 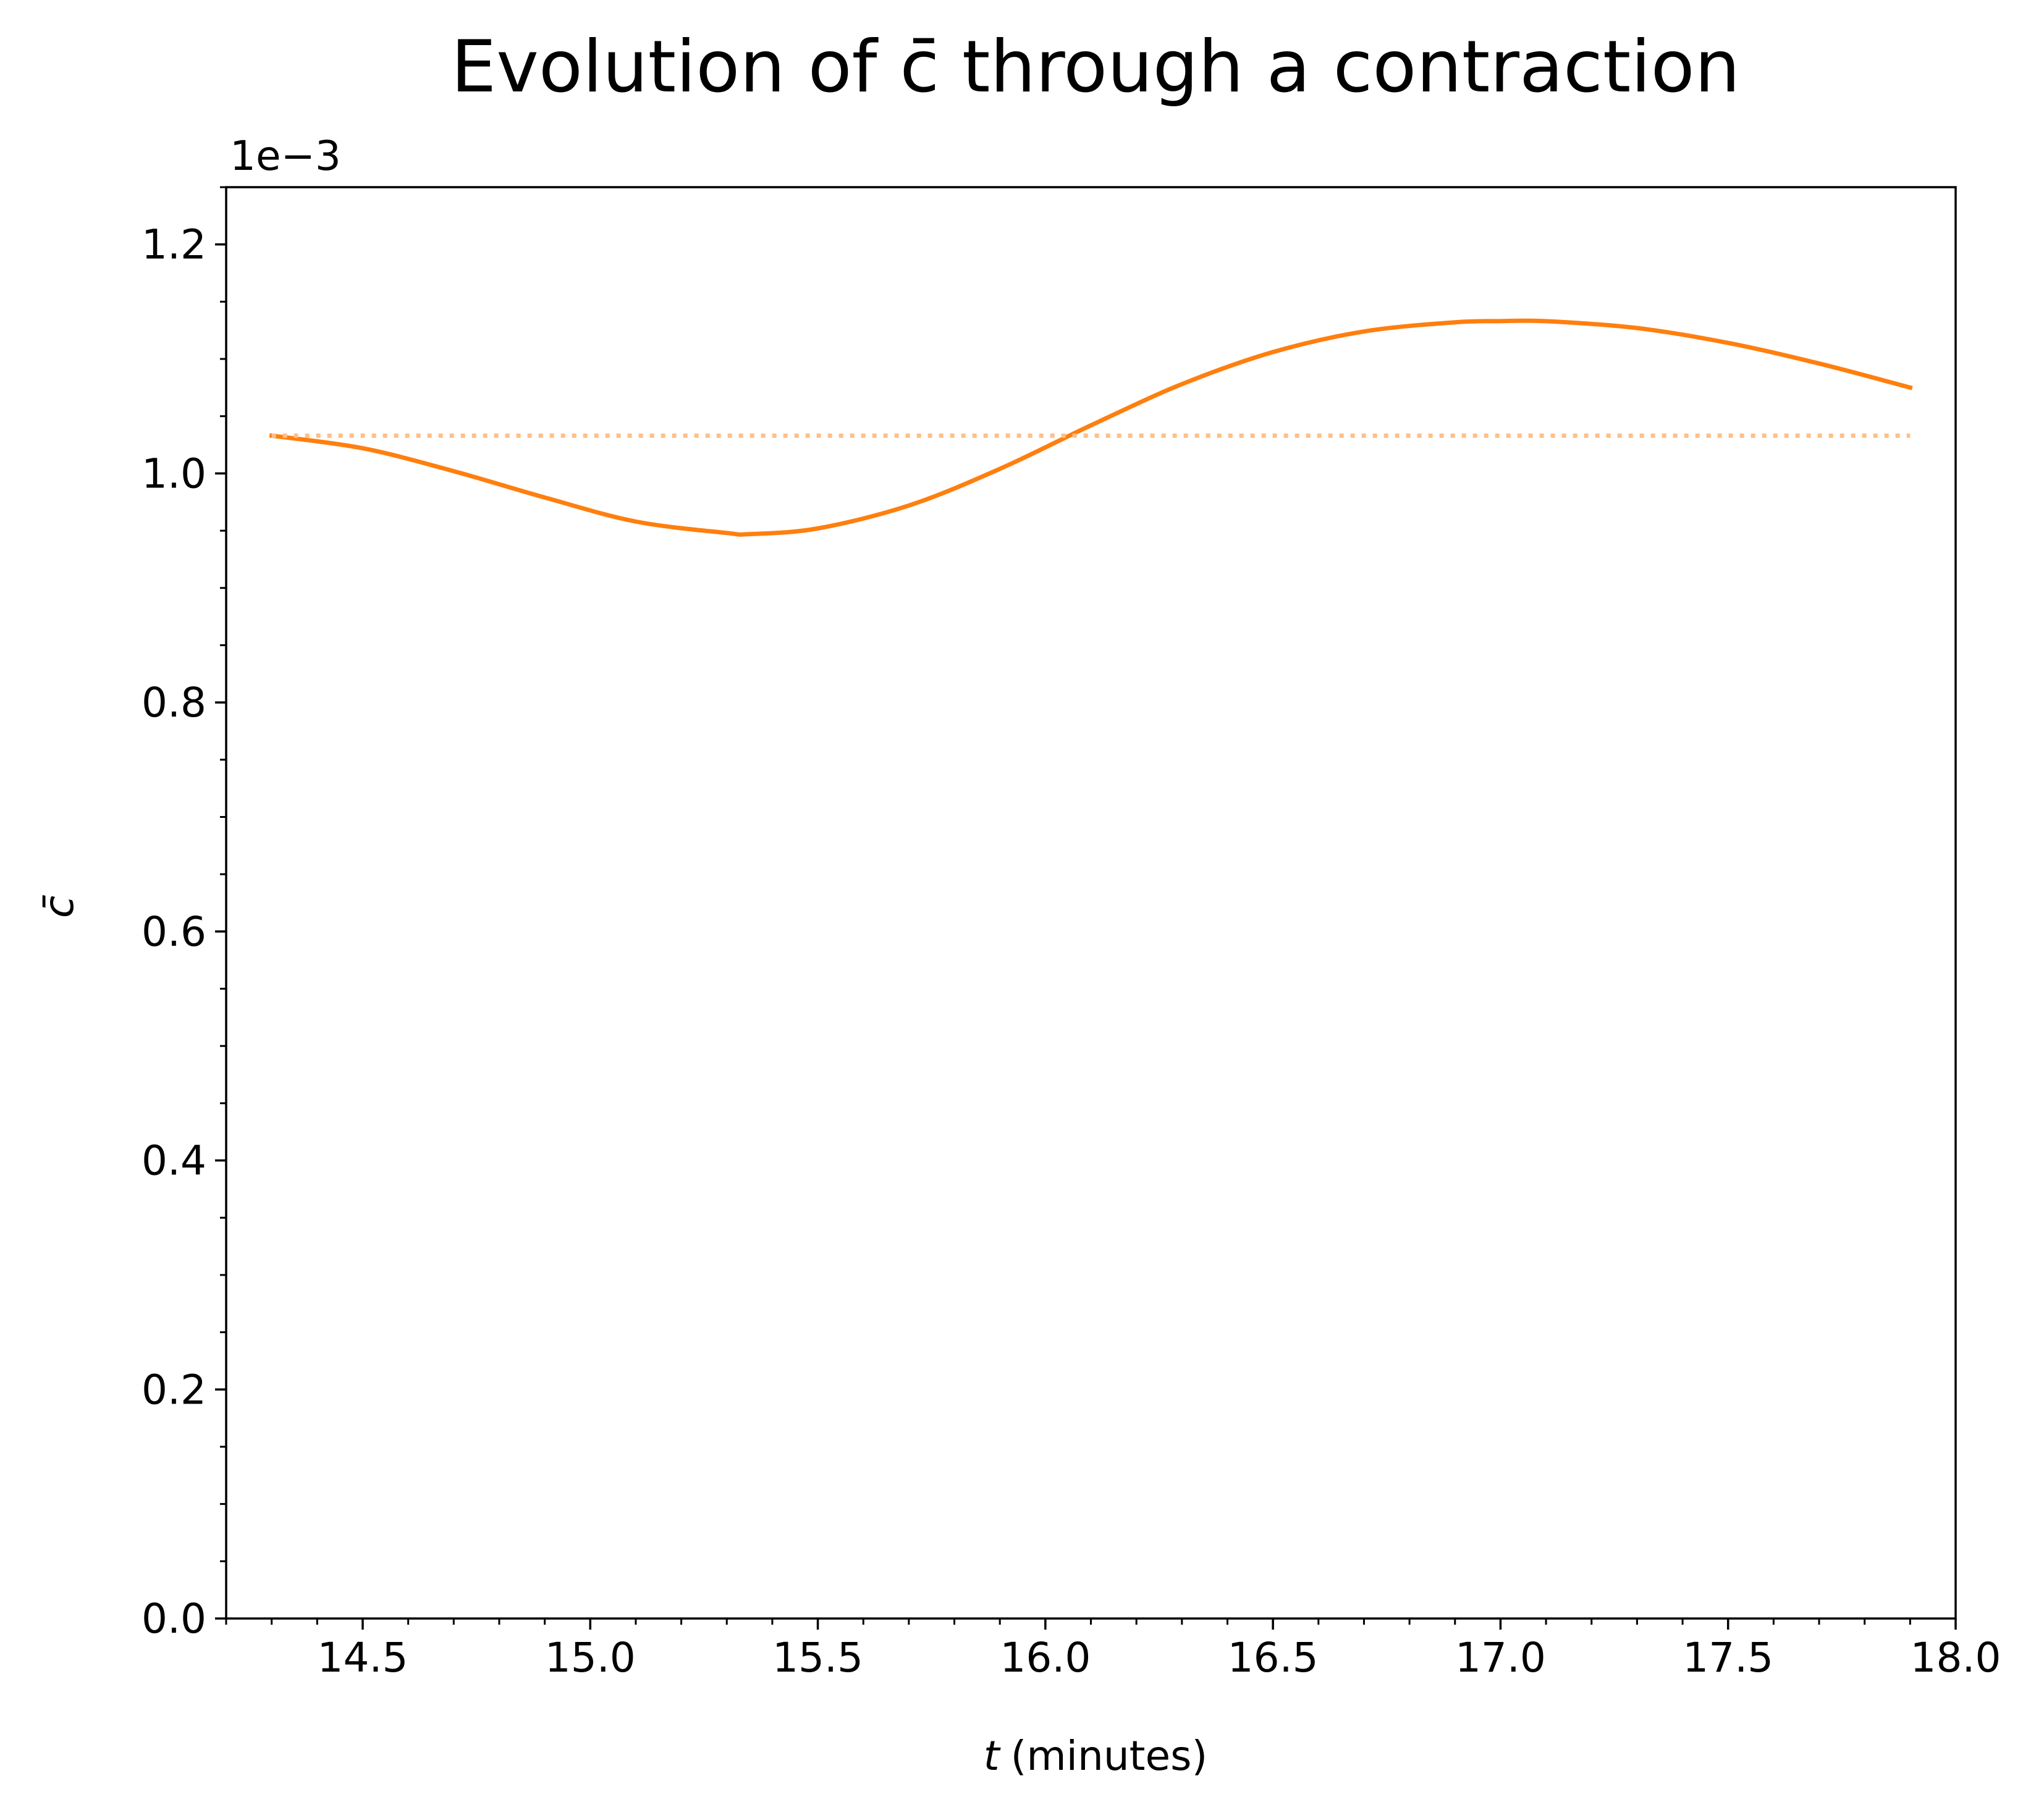 What do you see at coordinates (1728, 1658) in the screenshot?
I see `x-tick-label: 17.5` at bounding box center [1728, 1658].